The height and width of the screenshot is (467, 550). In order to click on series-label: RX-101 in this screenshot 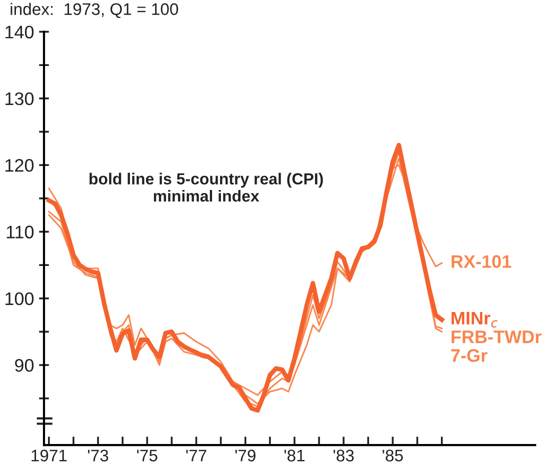, I will do `click(482, 261)`.